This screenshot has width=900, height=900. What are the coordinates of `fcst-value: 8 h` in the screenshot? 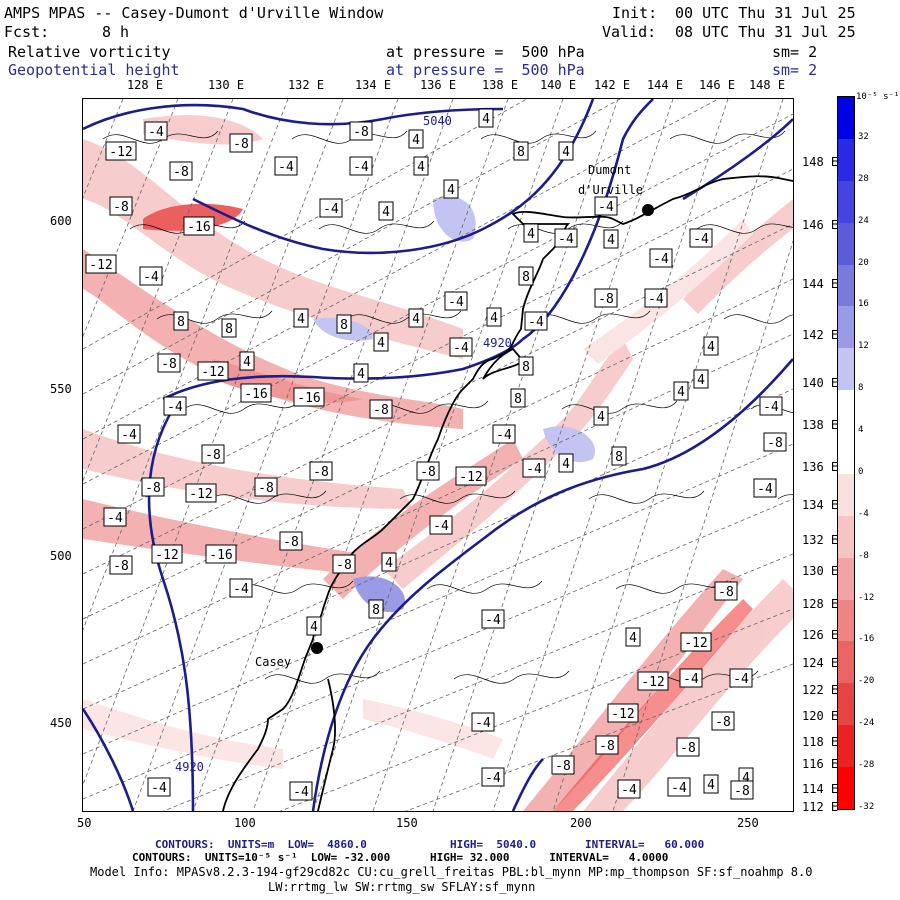 It's located at (116, 32).